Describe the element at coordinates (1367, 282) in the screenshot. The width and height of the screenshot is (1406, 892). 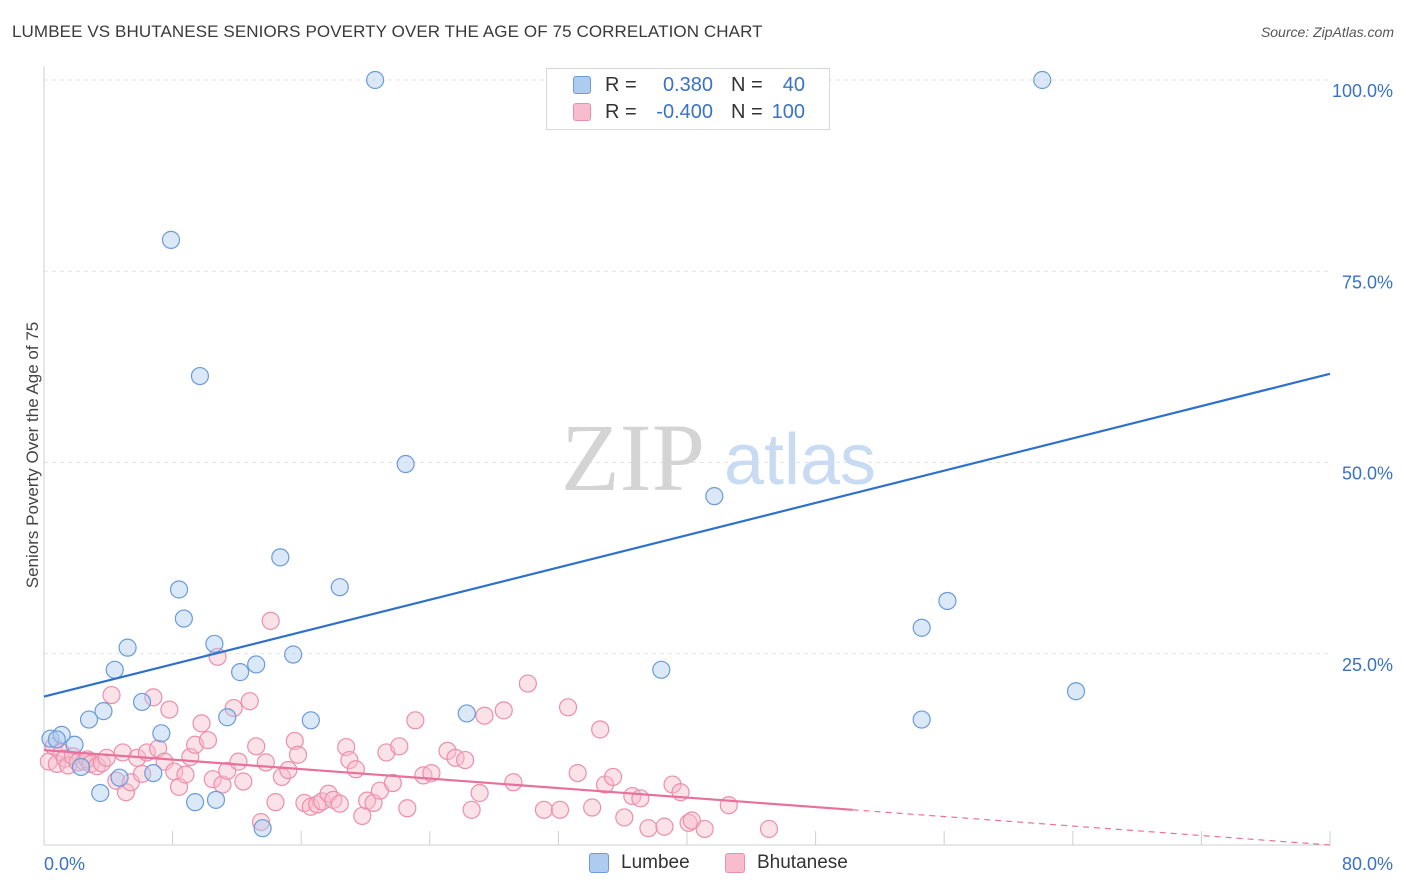
I see `y-tick-label: 75.0%` at that location.